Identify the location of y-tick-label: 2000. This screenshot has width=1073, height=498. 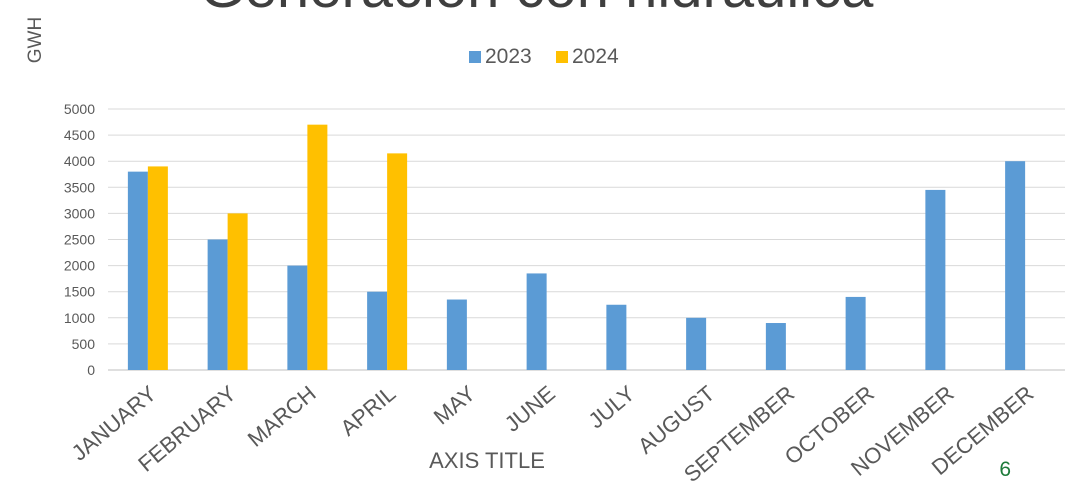
(79, 266).